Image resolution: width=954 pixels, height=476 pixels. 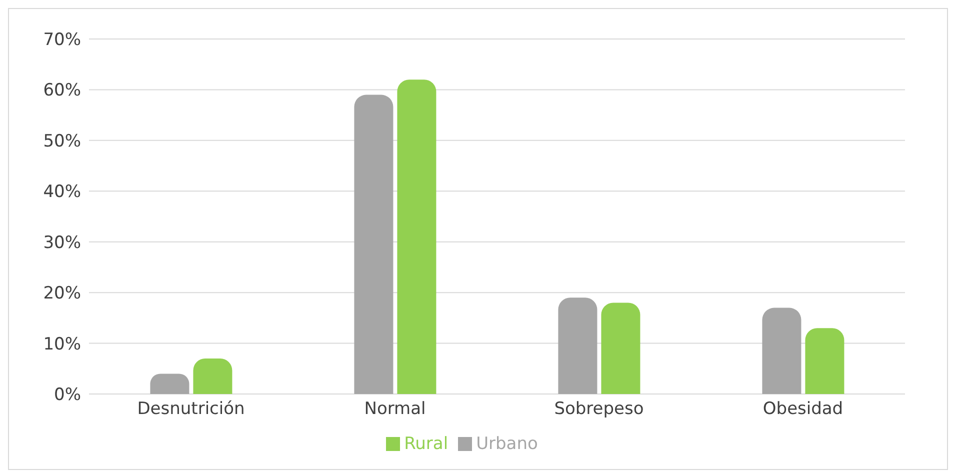 What do you see at coordinates (62, 90) in the screenshot?
I see `y-tick-label: 60%` at bounding box center [62, 90].